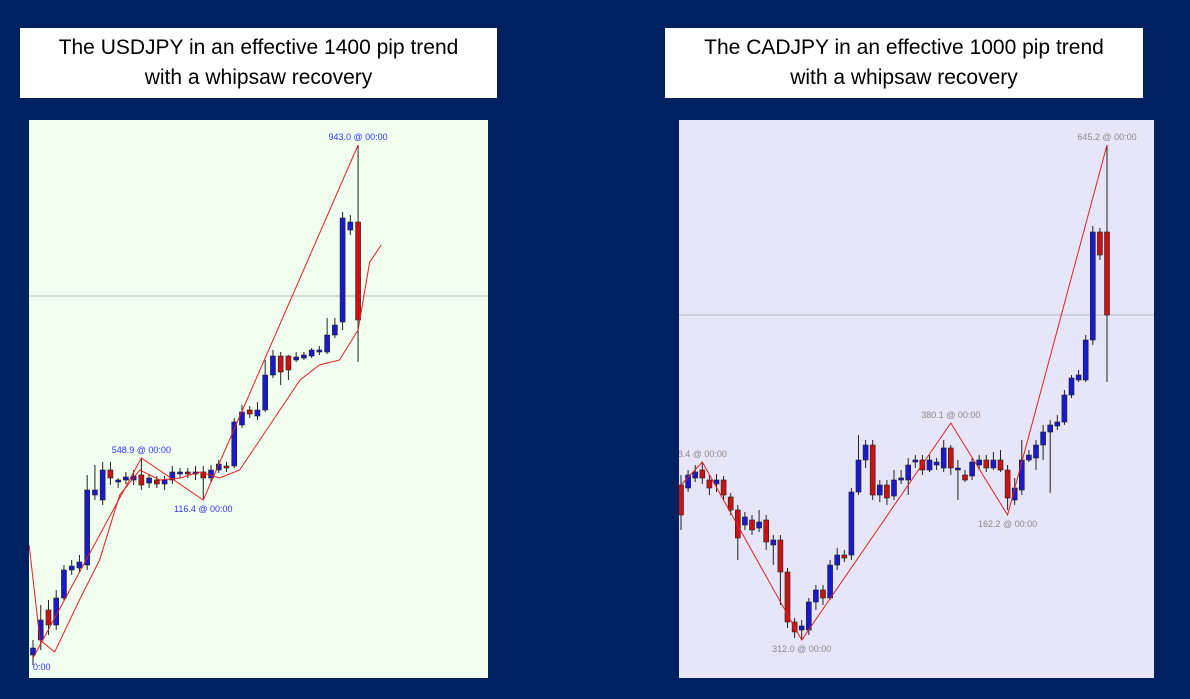 This screenshot has height=699, width=1190. What do you see at coordinates (141, 450) in the screenshot?
I see `swing-label: 548.9 @ 00:00` at bounding box center [141, 450].